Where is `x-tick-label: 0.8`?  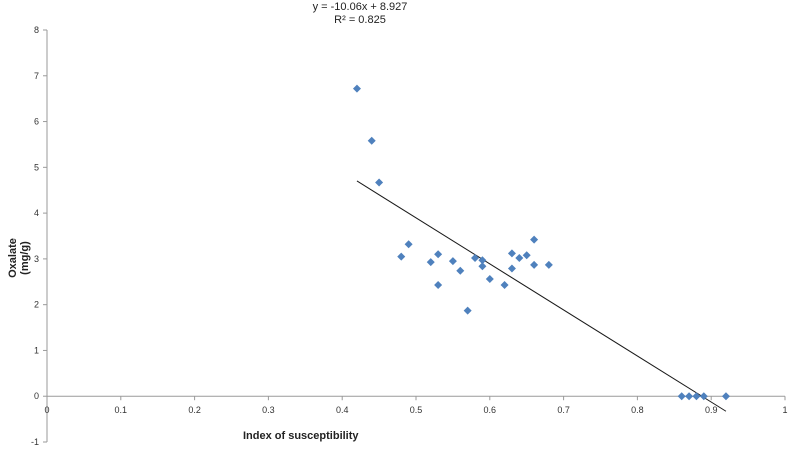
x-tick-label: 0.8 is located at coordinates (637, 410).